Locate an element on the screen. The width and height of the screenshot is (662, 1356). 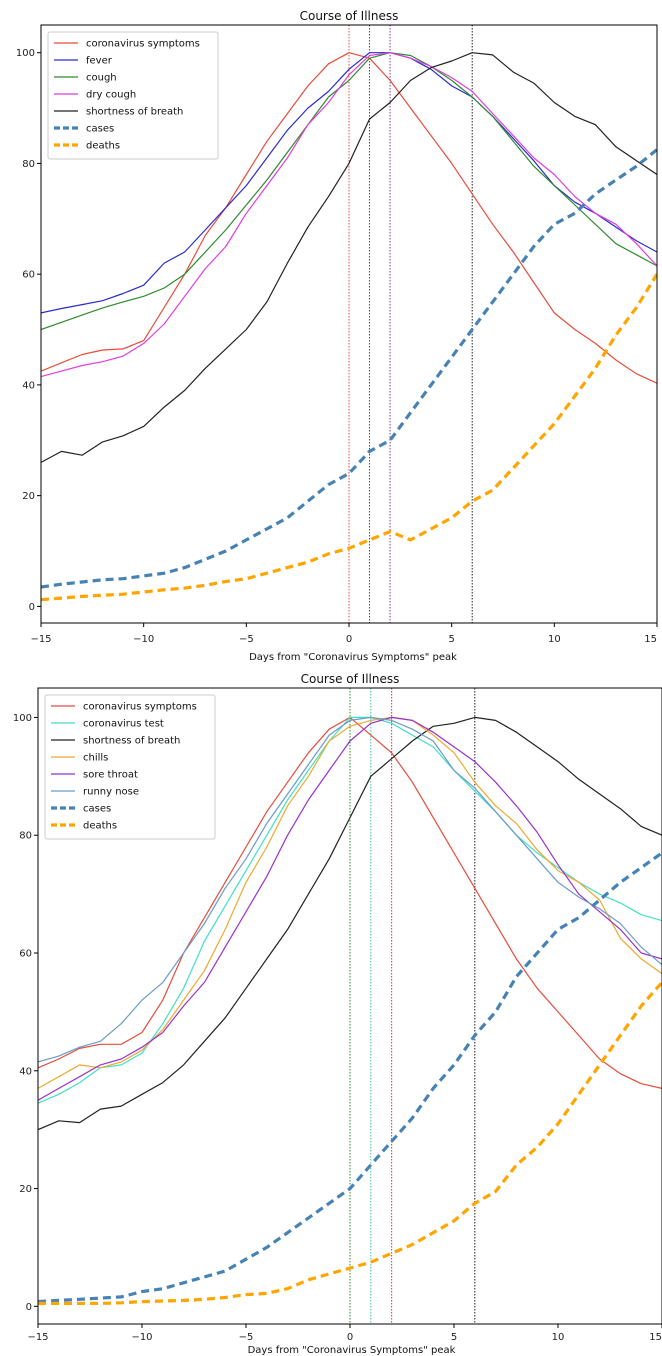
chart1-ytick-label: 80 is located at coordinates (28, 164).